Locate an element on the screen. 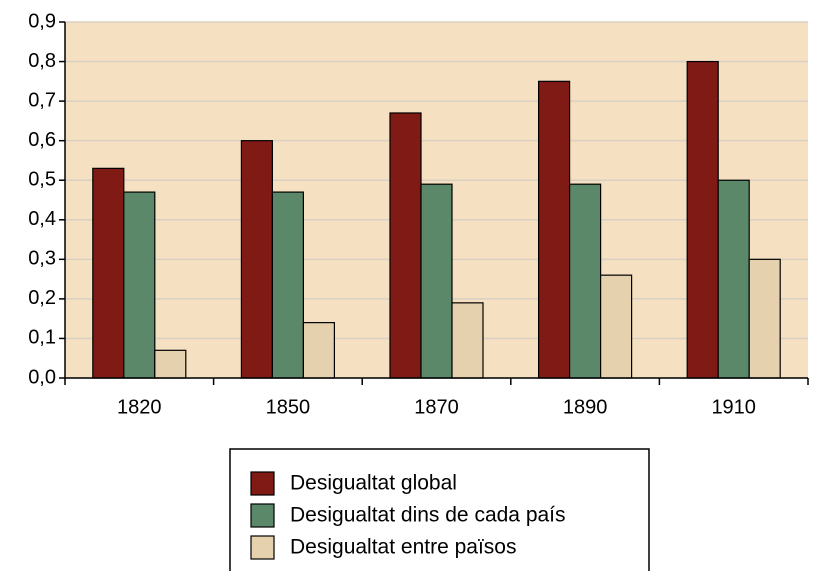 The height and width of the screenshot is (571, 817). y-tick-label: 0,4 is located at coordinates (42, 219).